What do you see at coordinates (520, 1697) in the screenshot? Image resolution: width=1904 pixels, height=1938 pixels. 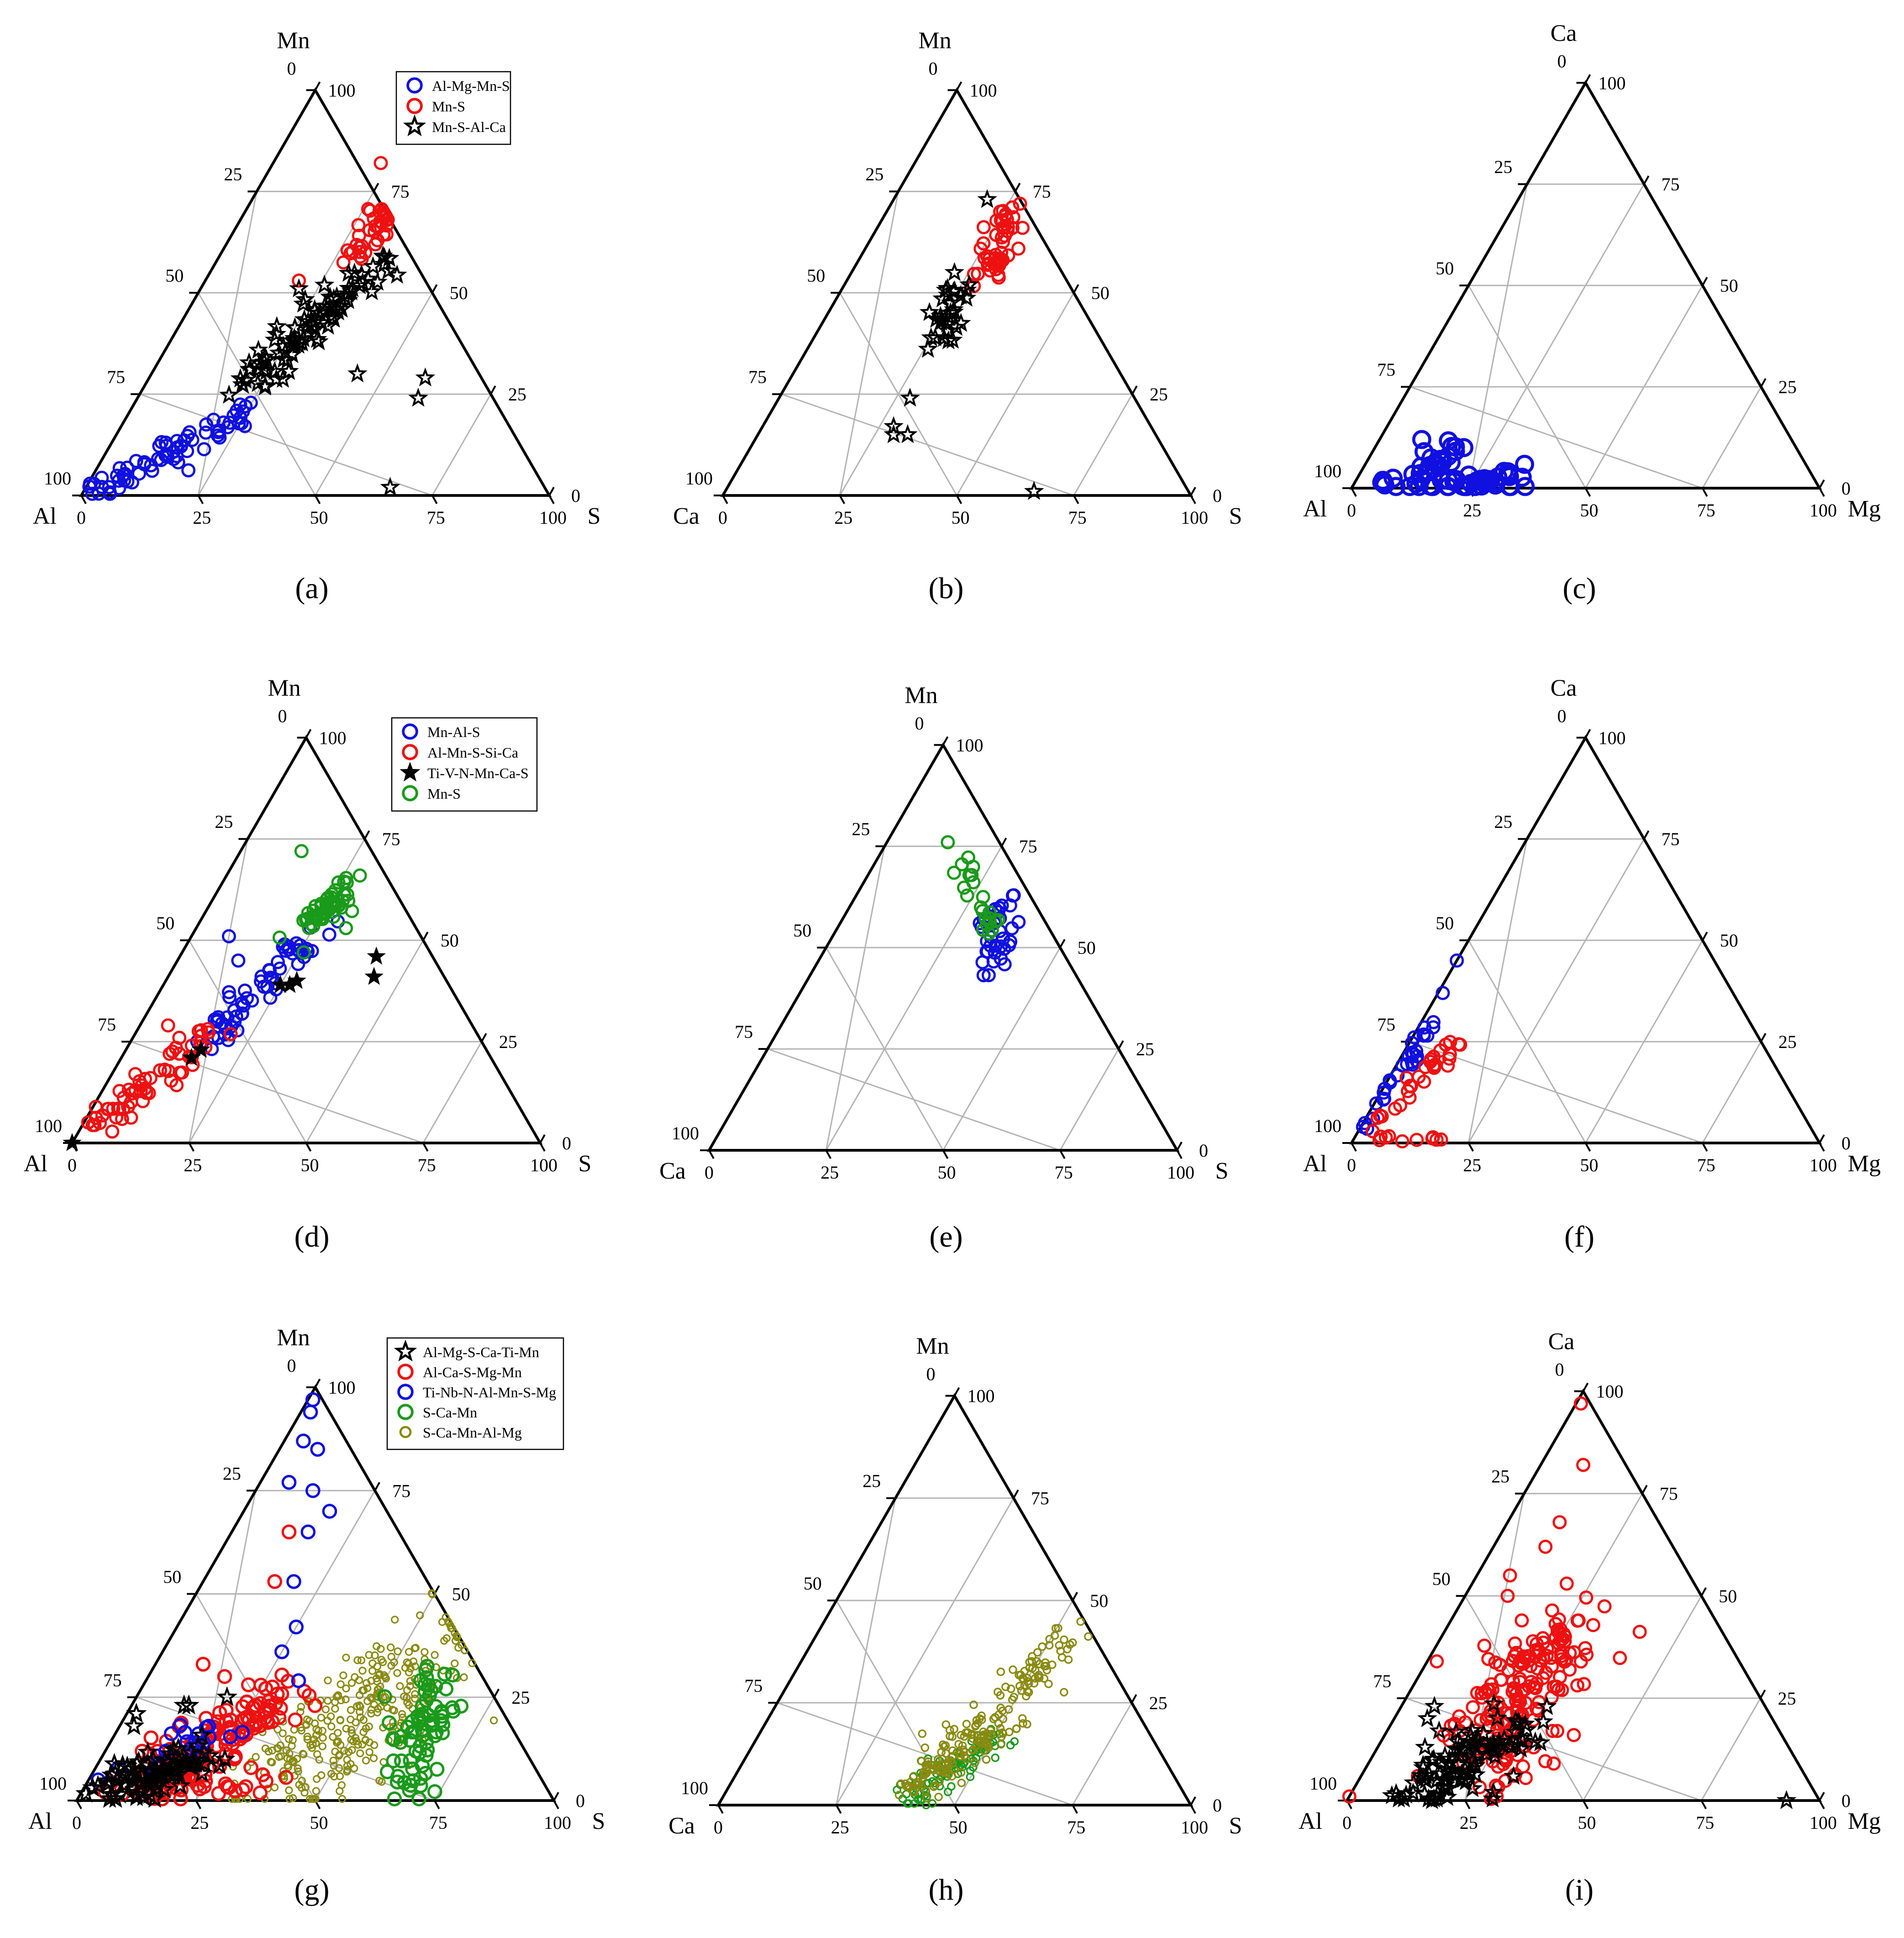 I see `tick-label-right: 25` at bounding box center [520, 1697].